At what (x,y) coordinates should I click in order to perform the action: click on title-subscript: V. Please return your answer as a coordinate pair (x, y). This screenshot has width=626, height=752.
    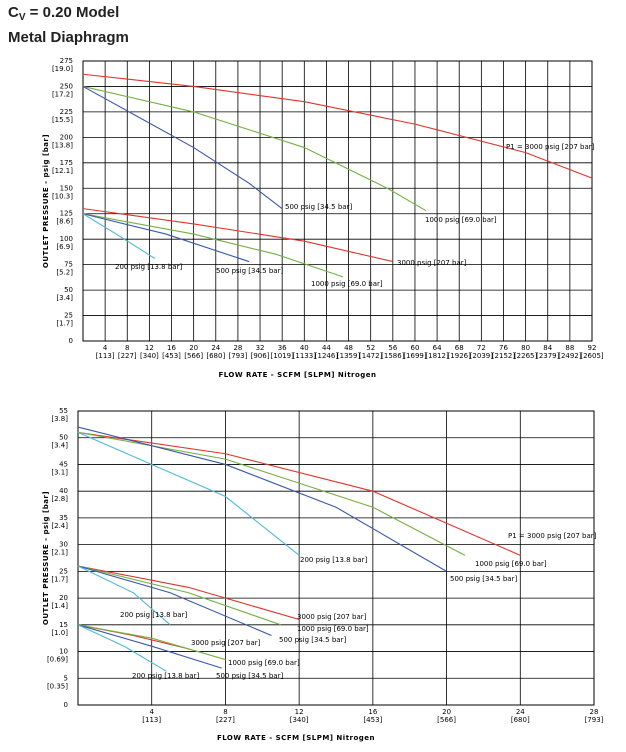
    Looking at the image, I should click on (22, 17).